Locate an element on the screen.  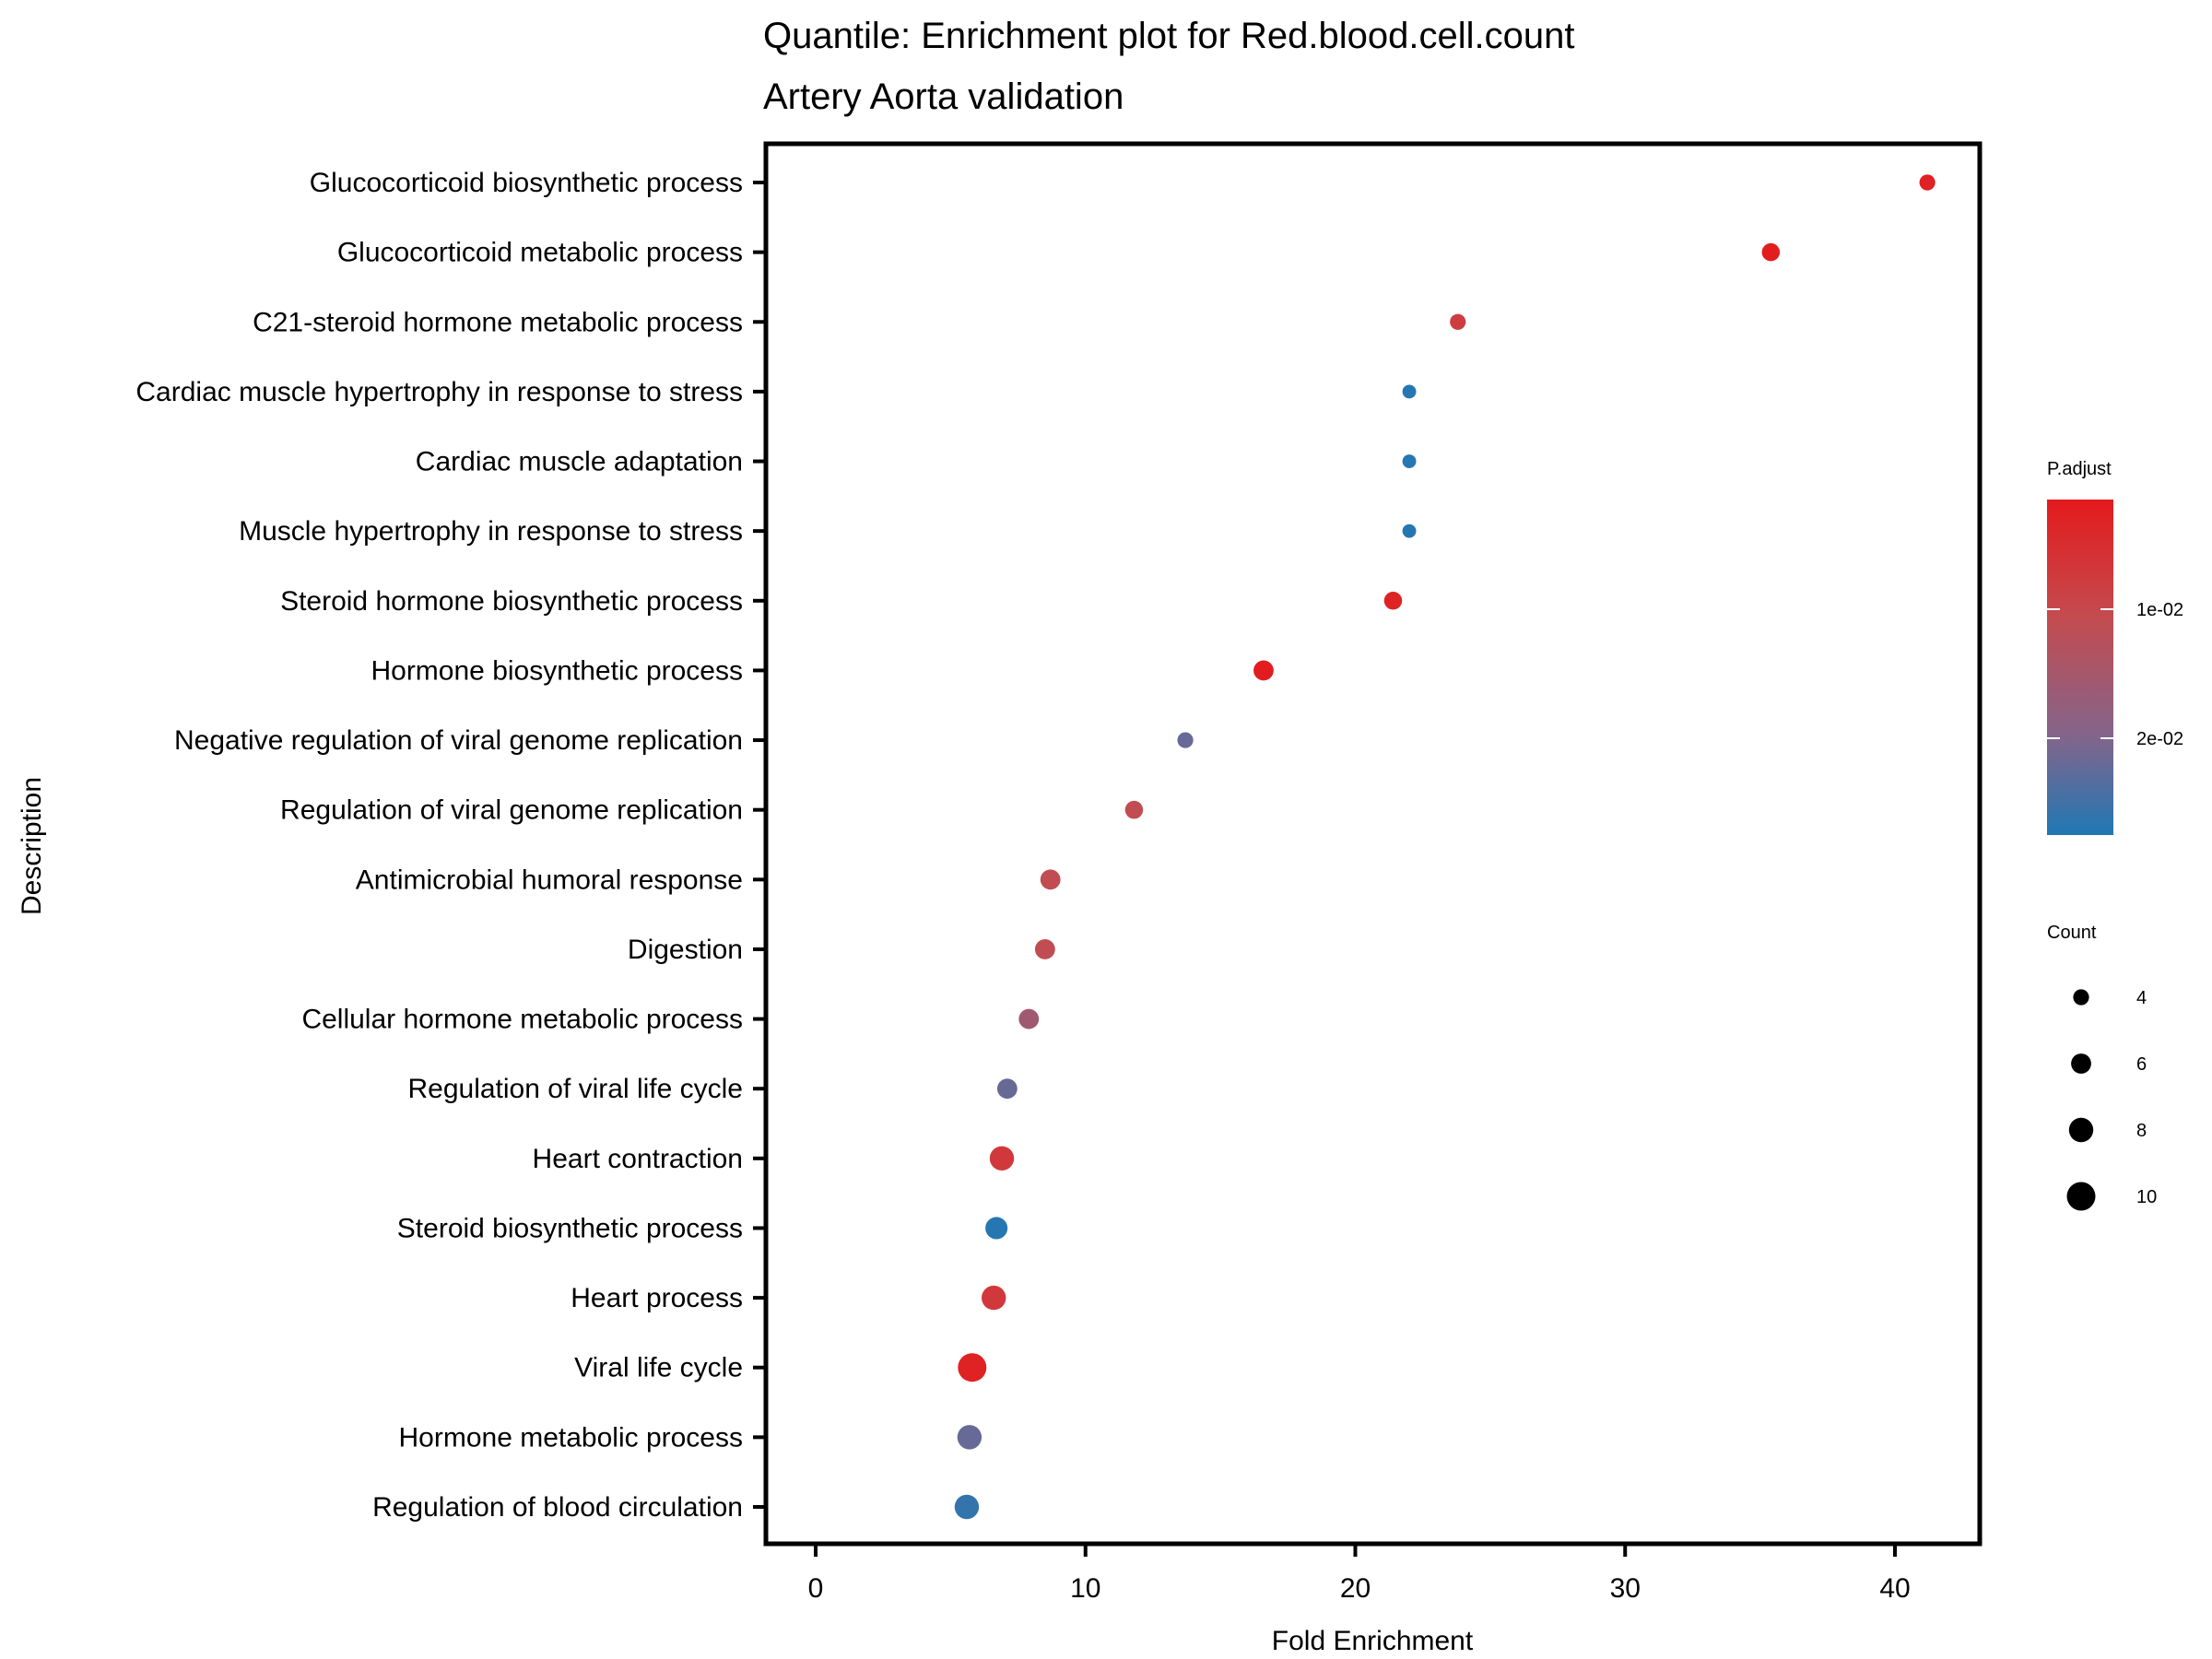
size-legend-label: 4 is located at coordinates (2141, 998).